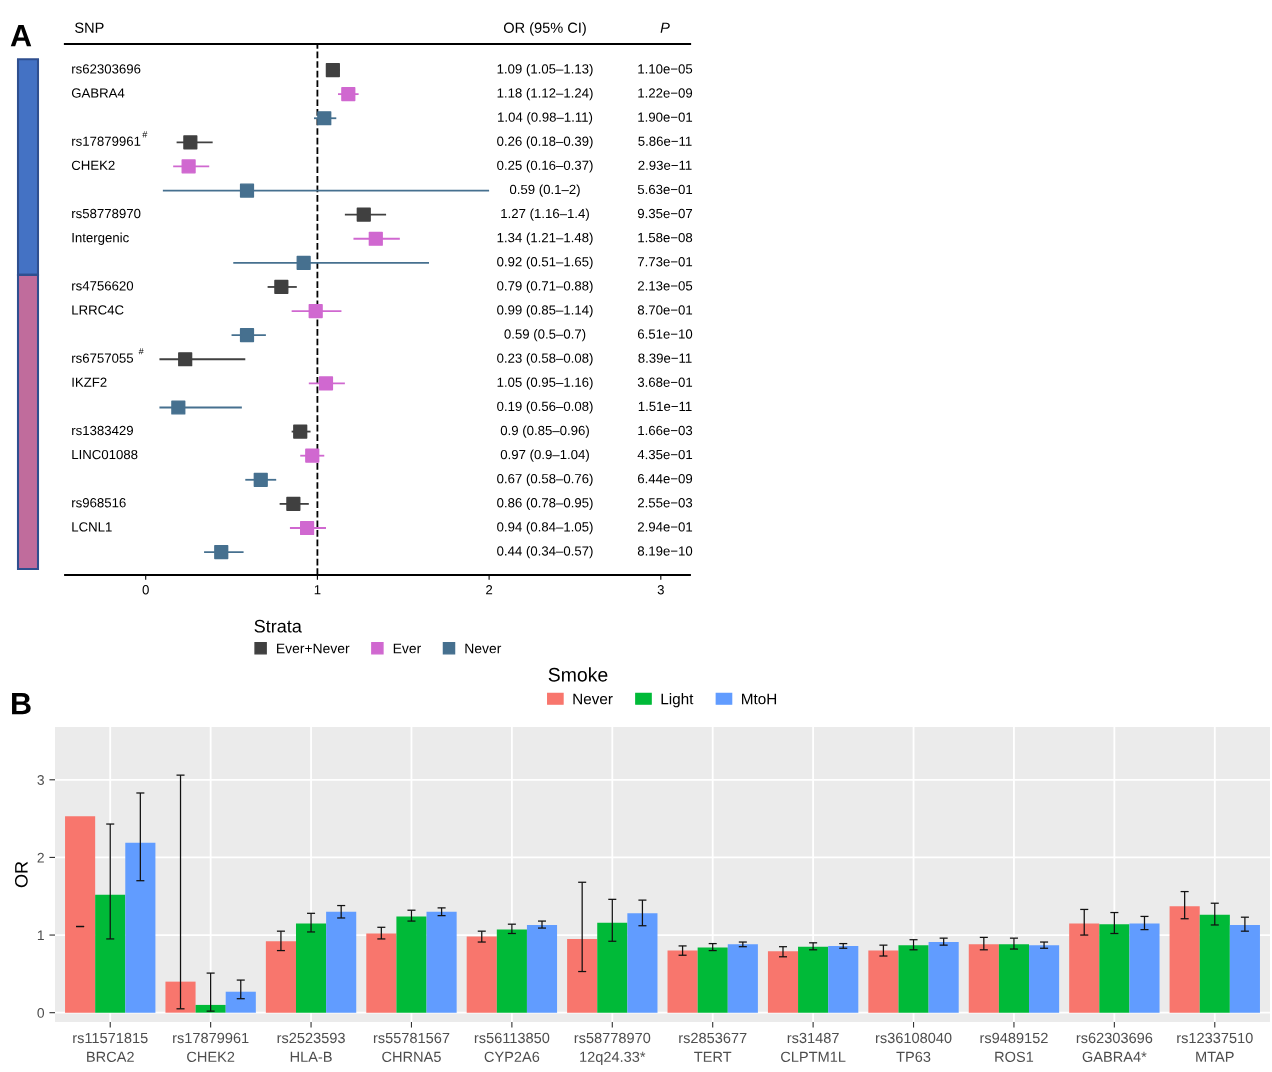  Describe the element at coordinates (489, 590) in the screenshot. I see `x-tick-label: 2` at that location.